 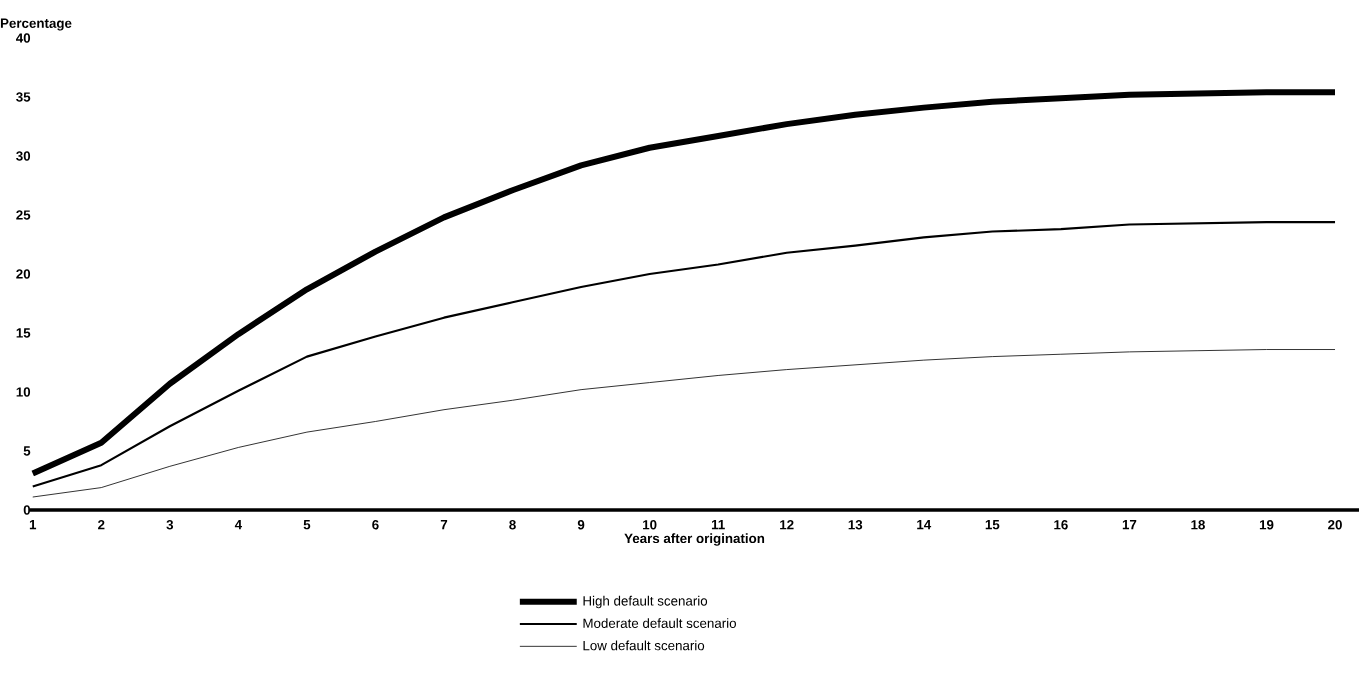 I want to click on y-tick-label: 40, so click(x=23, y=38).